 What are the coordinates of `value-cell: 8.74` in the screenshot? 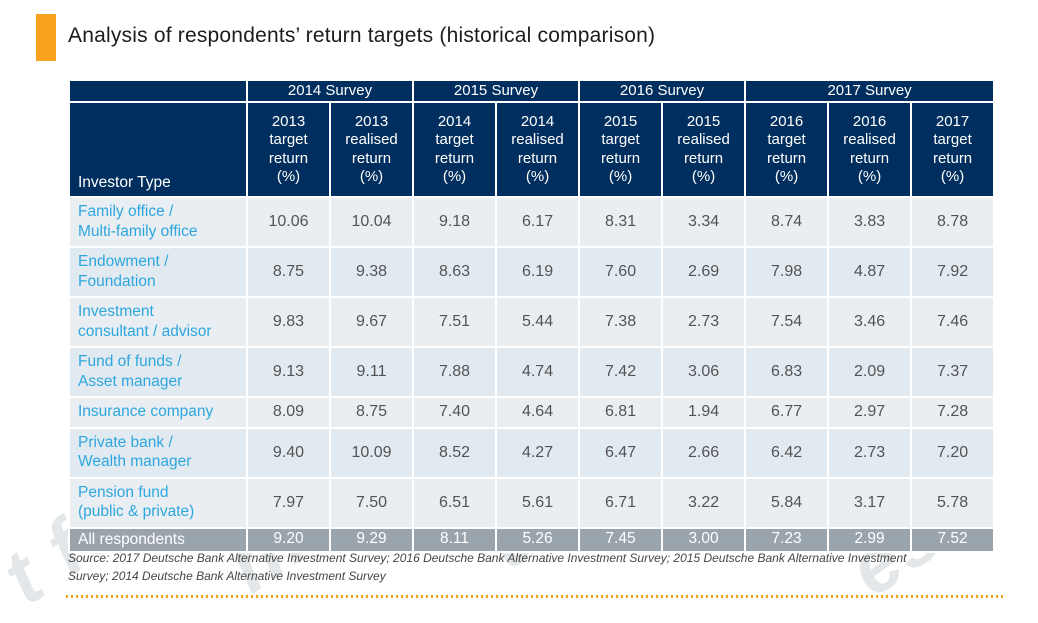 It's located at (787, 222).